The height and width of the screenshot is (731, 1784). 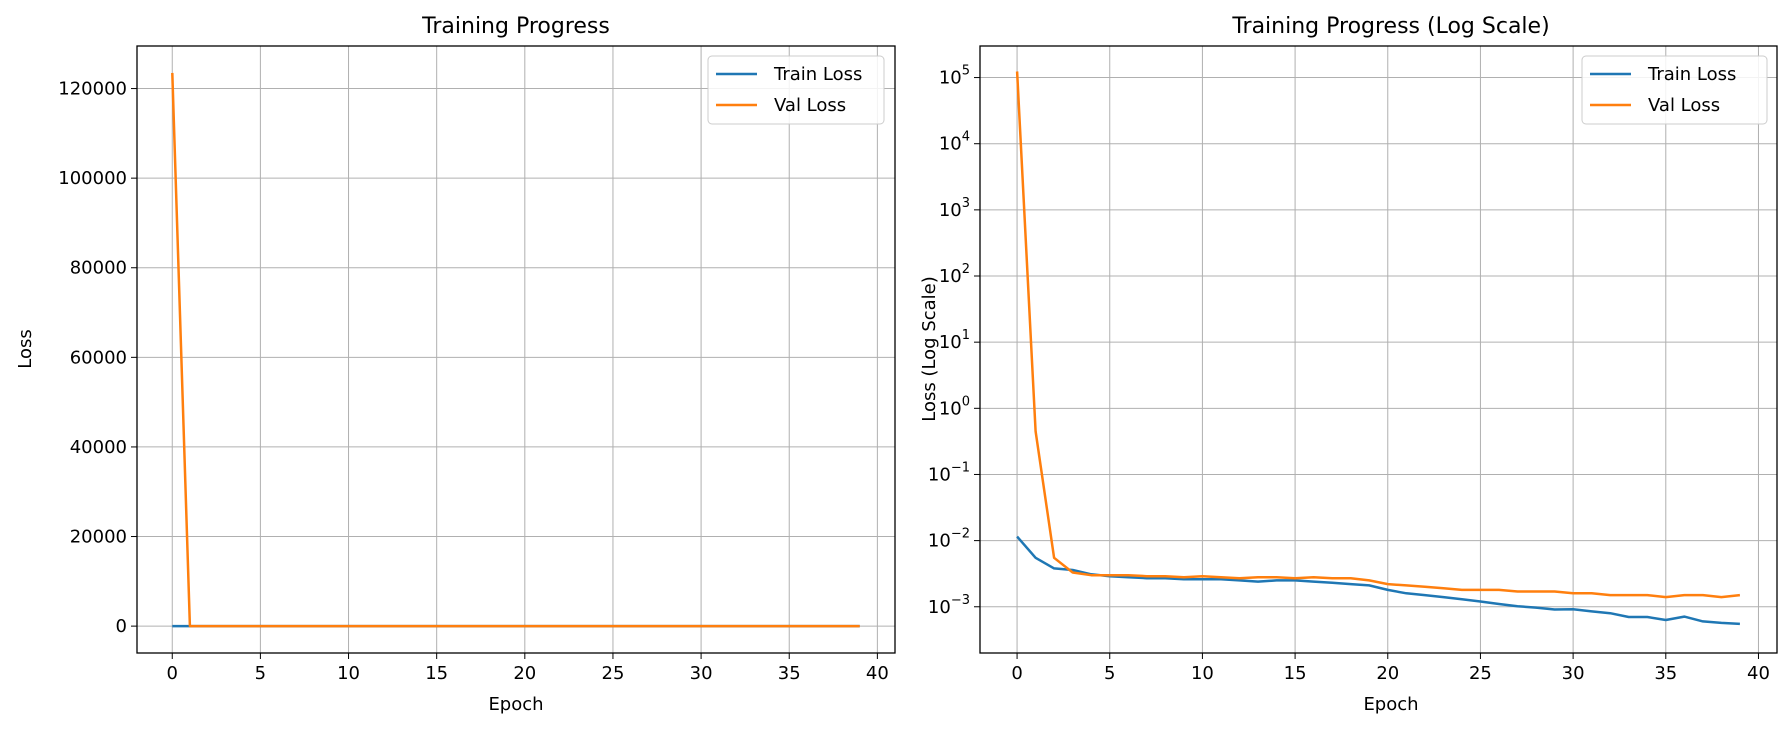 What do you see at coordinates (954, 76) in the screenshot?
I see `y-tick-label: 10⁵` at bounding box center [954, 76].